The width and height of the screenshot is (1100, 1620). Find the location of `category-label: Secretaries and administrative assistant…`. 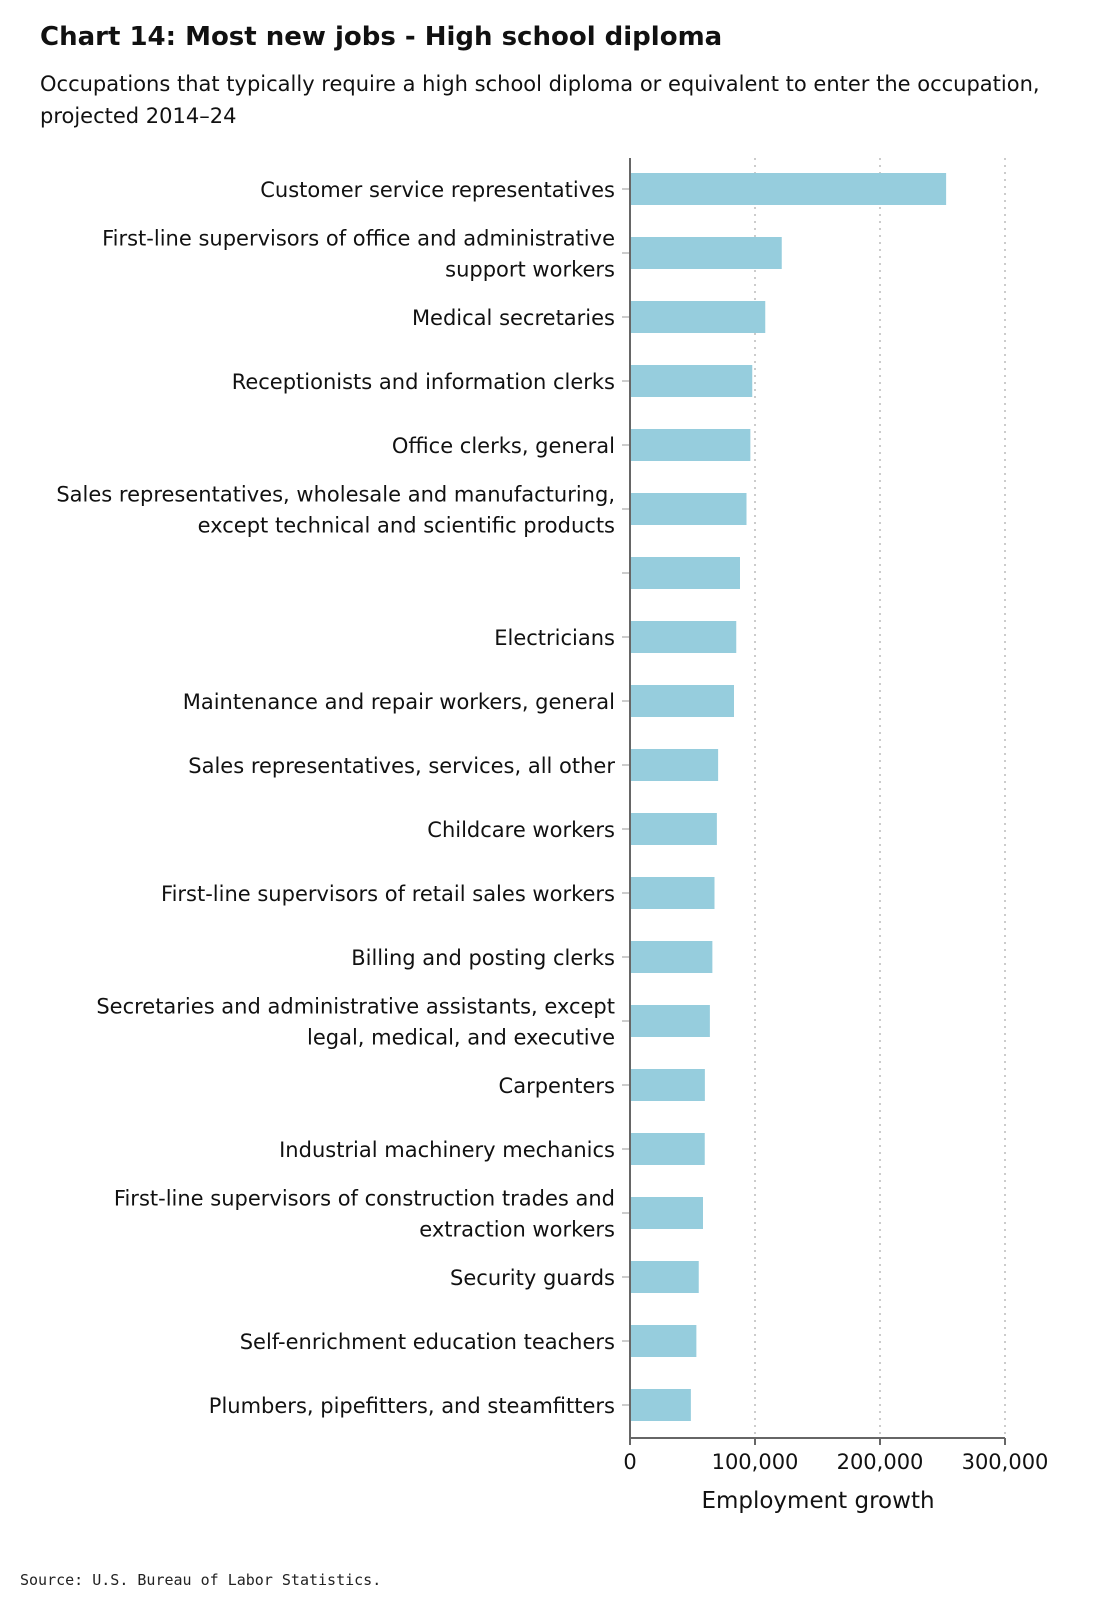

category-label: Secretaries and administrative assistant… is located at coordinates (355, 1022).